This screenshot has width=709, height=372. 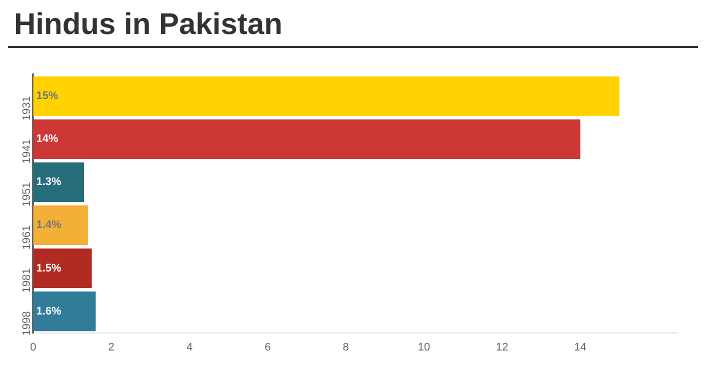 What do you see at coordinates (49, 182) in the screenshot?
I see `data-label: 1.3%` at bounding box center [49, 182].